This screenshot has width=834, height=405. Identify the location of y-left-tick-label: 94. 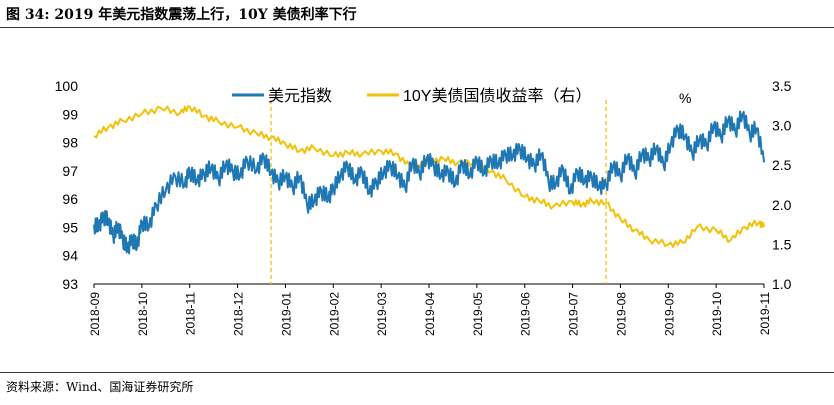
(70, 256).